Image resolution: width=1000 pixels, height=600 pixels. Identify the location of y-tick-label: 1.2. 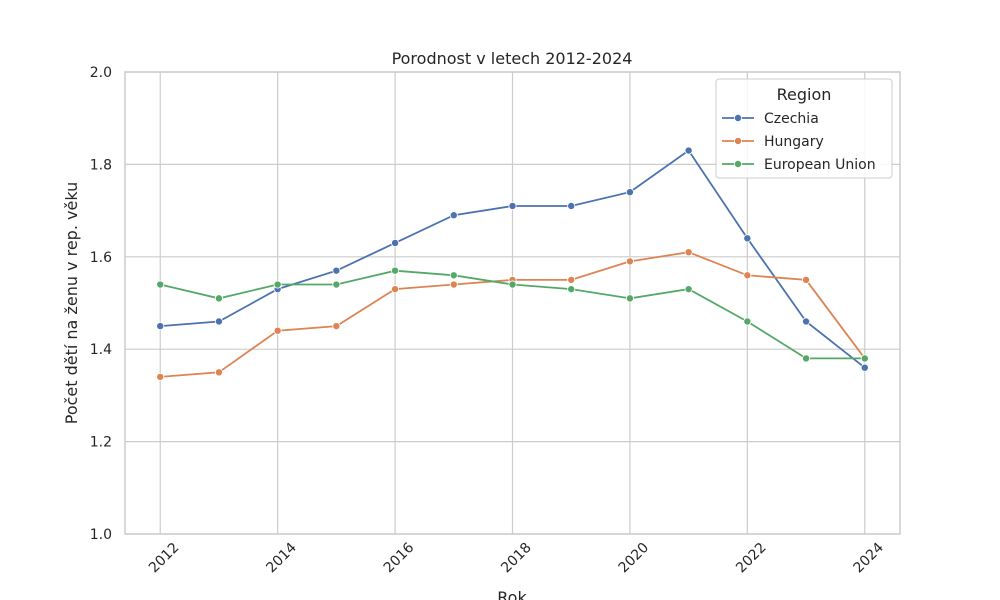
(101, 443).